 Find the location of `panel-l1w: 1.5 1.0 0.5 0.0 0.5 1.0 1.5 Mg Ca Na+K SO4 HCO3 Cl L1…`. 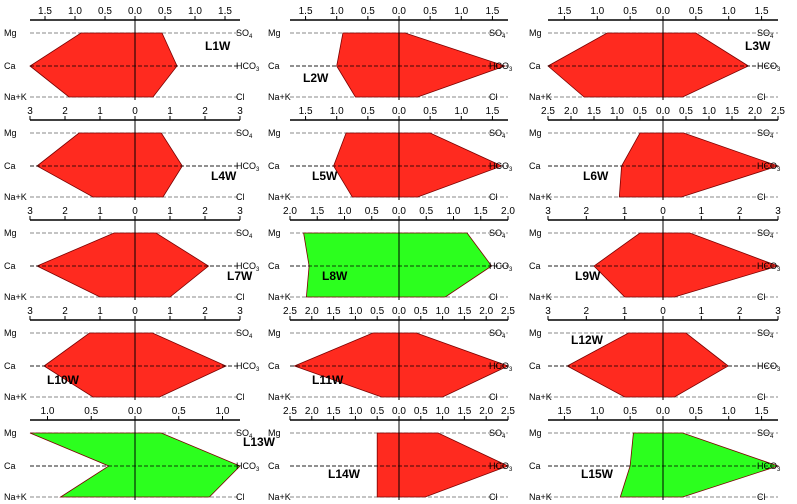

panel-l1w: 1.5 1.0 0.5 0.0 0.5 1.0 1.5 Mg Ca Na+K SO4 HCO3 Cl L1… is located at coordinates (132, 54).